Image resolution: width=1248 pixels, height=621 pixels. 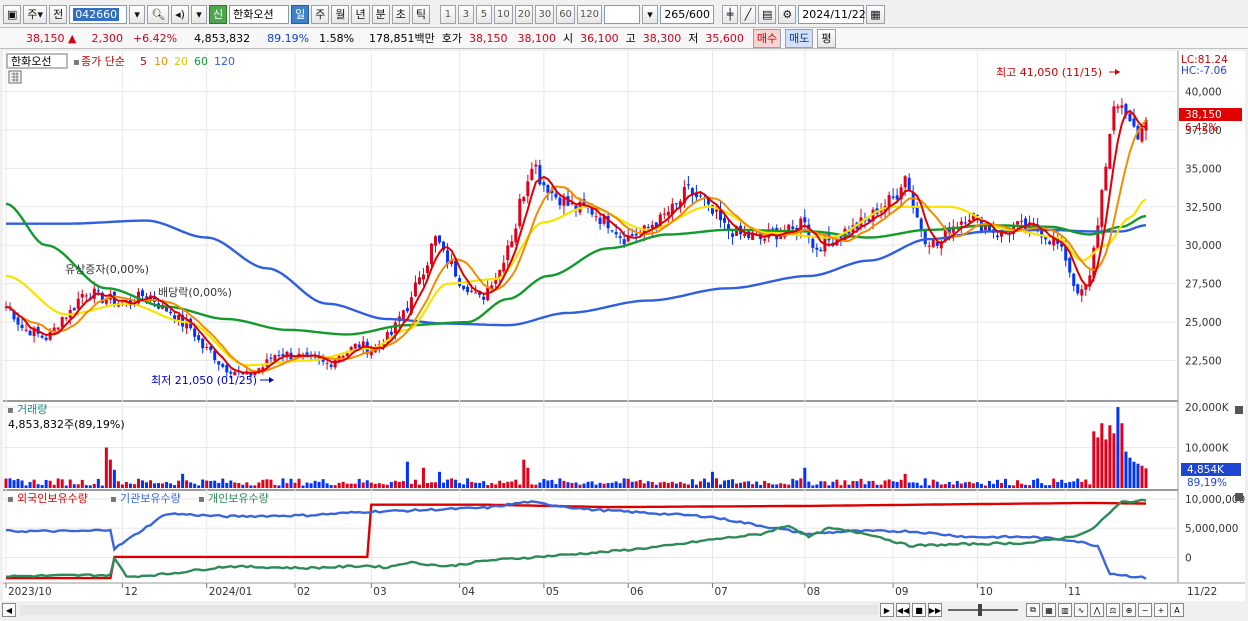 I want to click on save-icon: ▤, so click(x=767, y=14).